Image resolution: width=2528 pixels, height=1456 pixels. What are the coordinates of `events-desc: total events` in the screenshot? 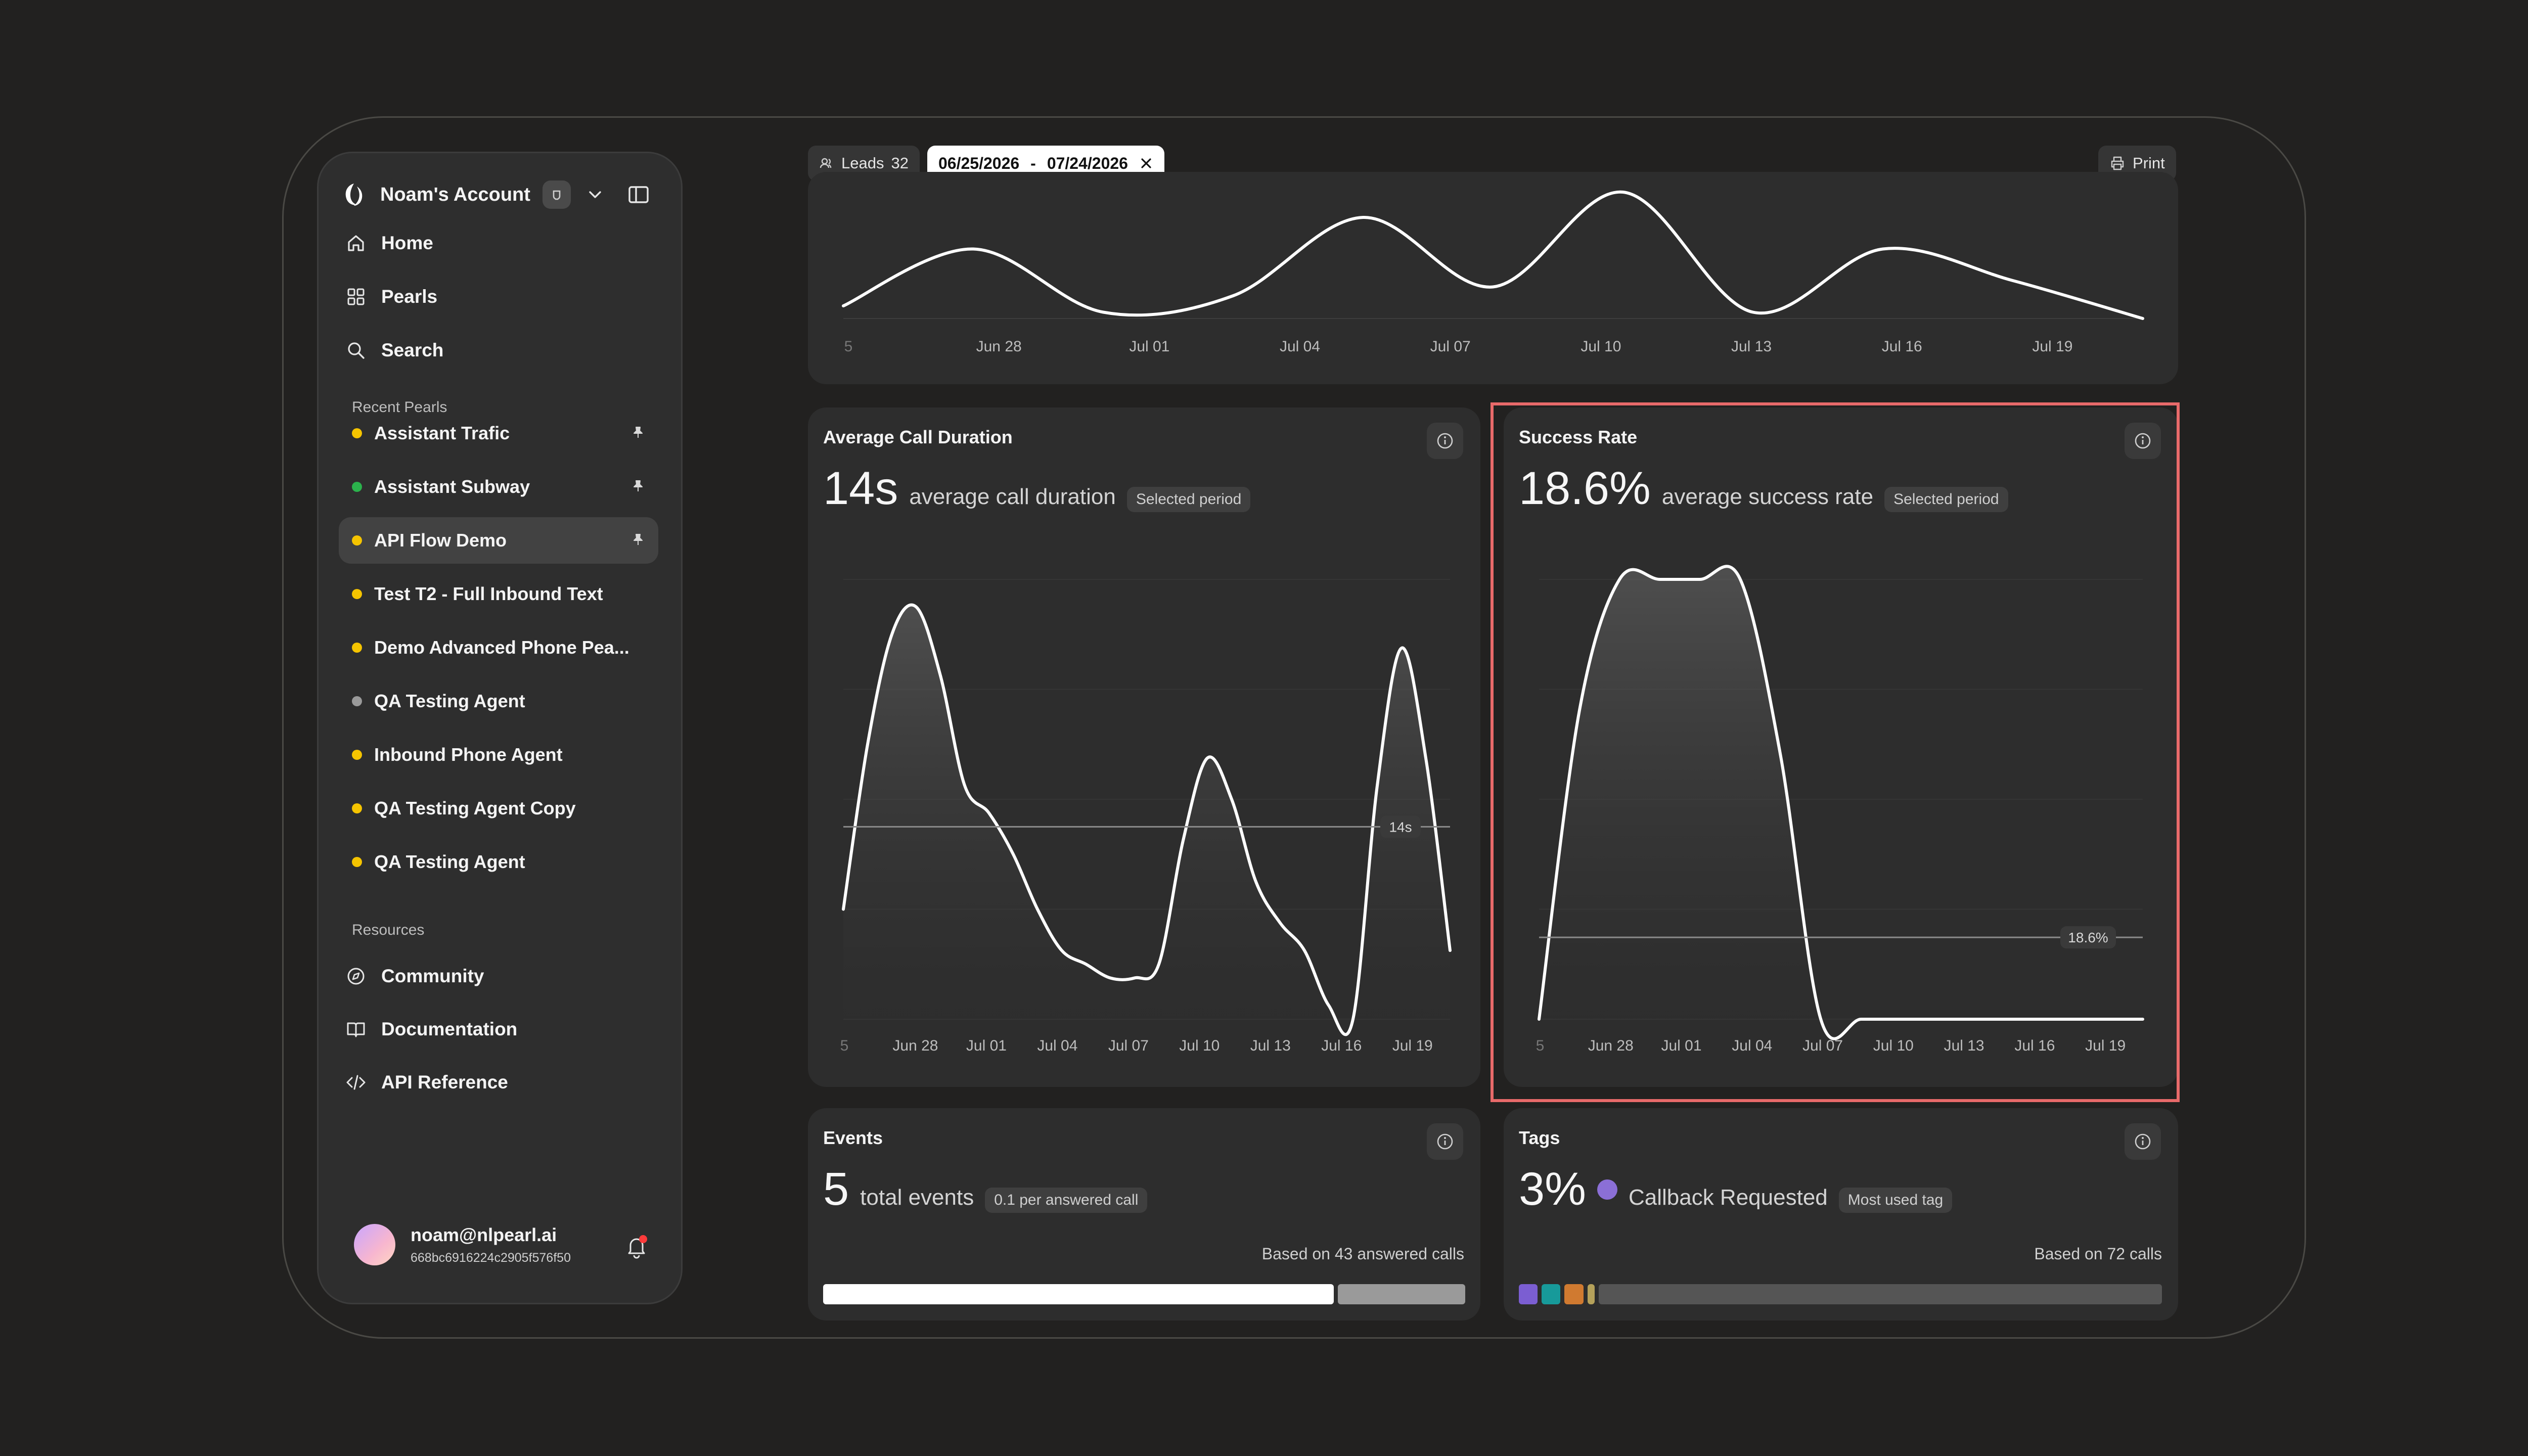 It's located at (917, 1197).